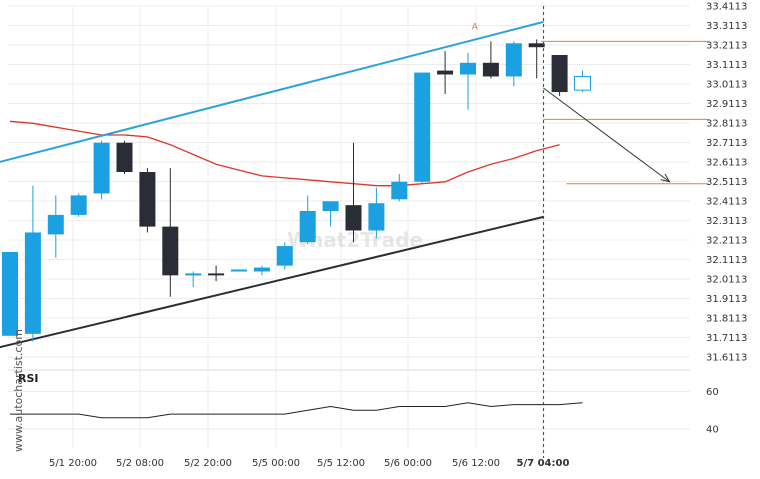 This screenshot has height=479, width=760. I want to click on price-tick-label: 31.9113, so click(726, 299).